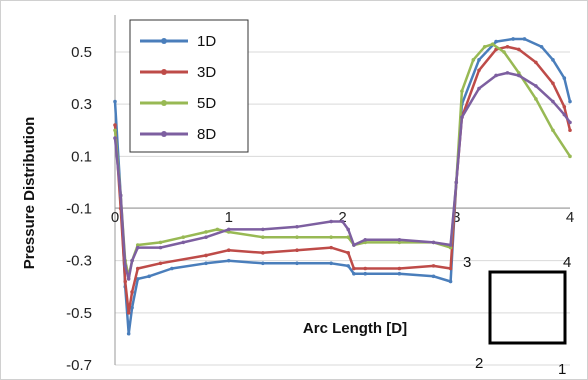  I want to click on y-tick-label: -0.7, so click(79, 365).